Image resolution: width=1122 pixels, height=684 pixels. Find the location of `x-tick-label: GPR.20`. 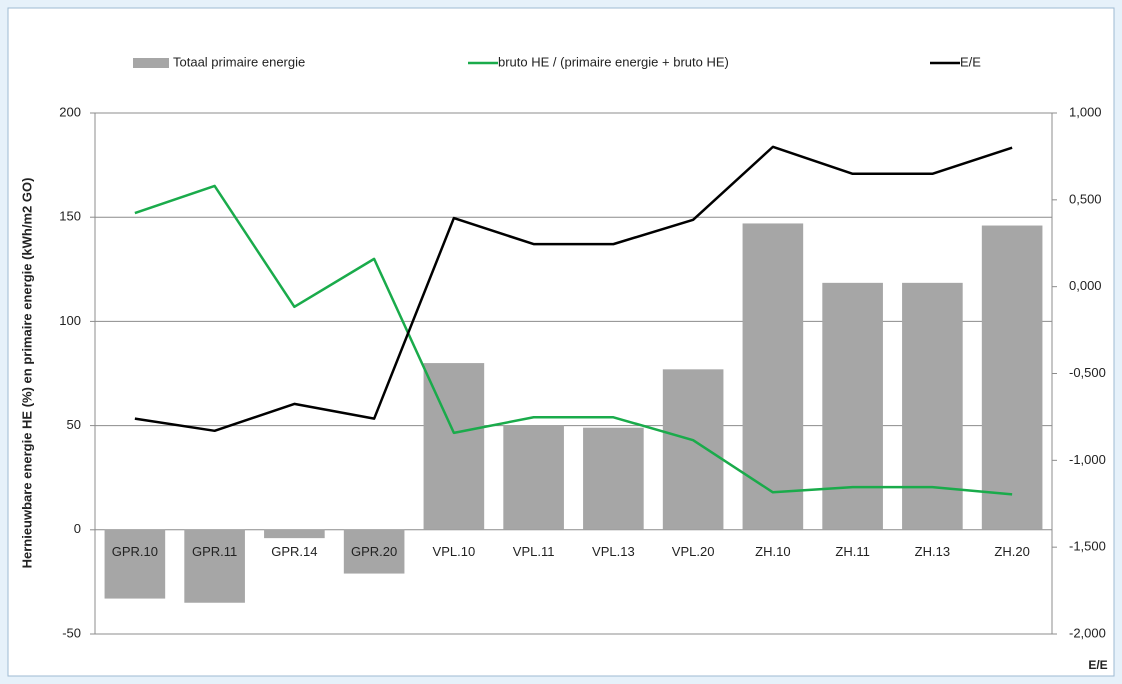

x-tick-label: GPR.20 is located at coordinates (374, 551).